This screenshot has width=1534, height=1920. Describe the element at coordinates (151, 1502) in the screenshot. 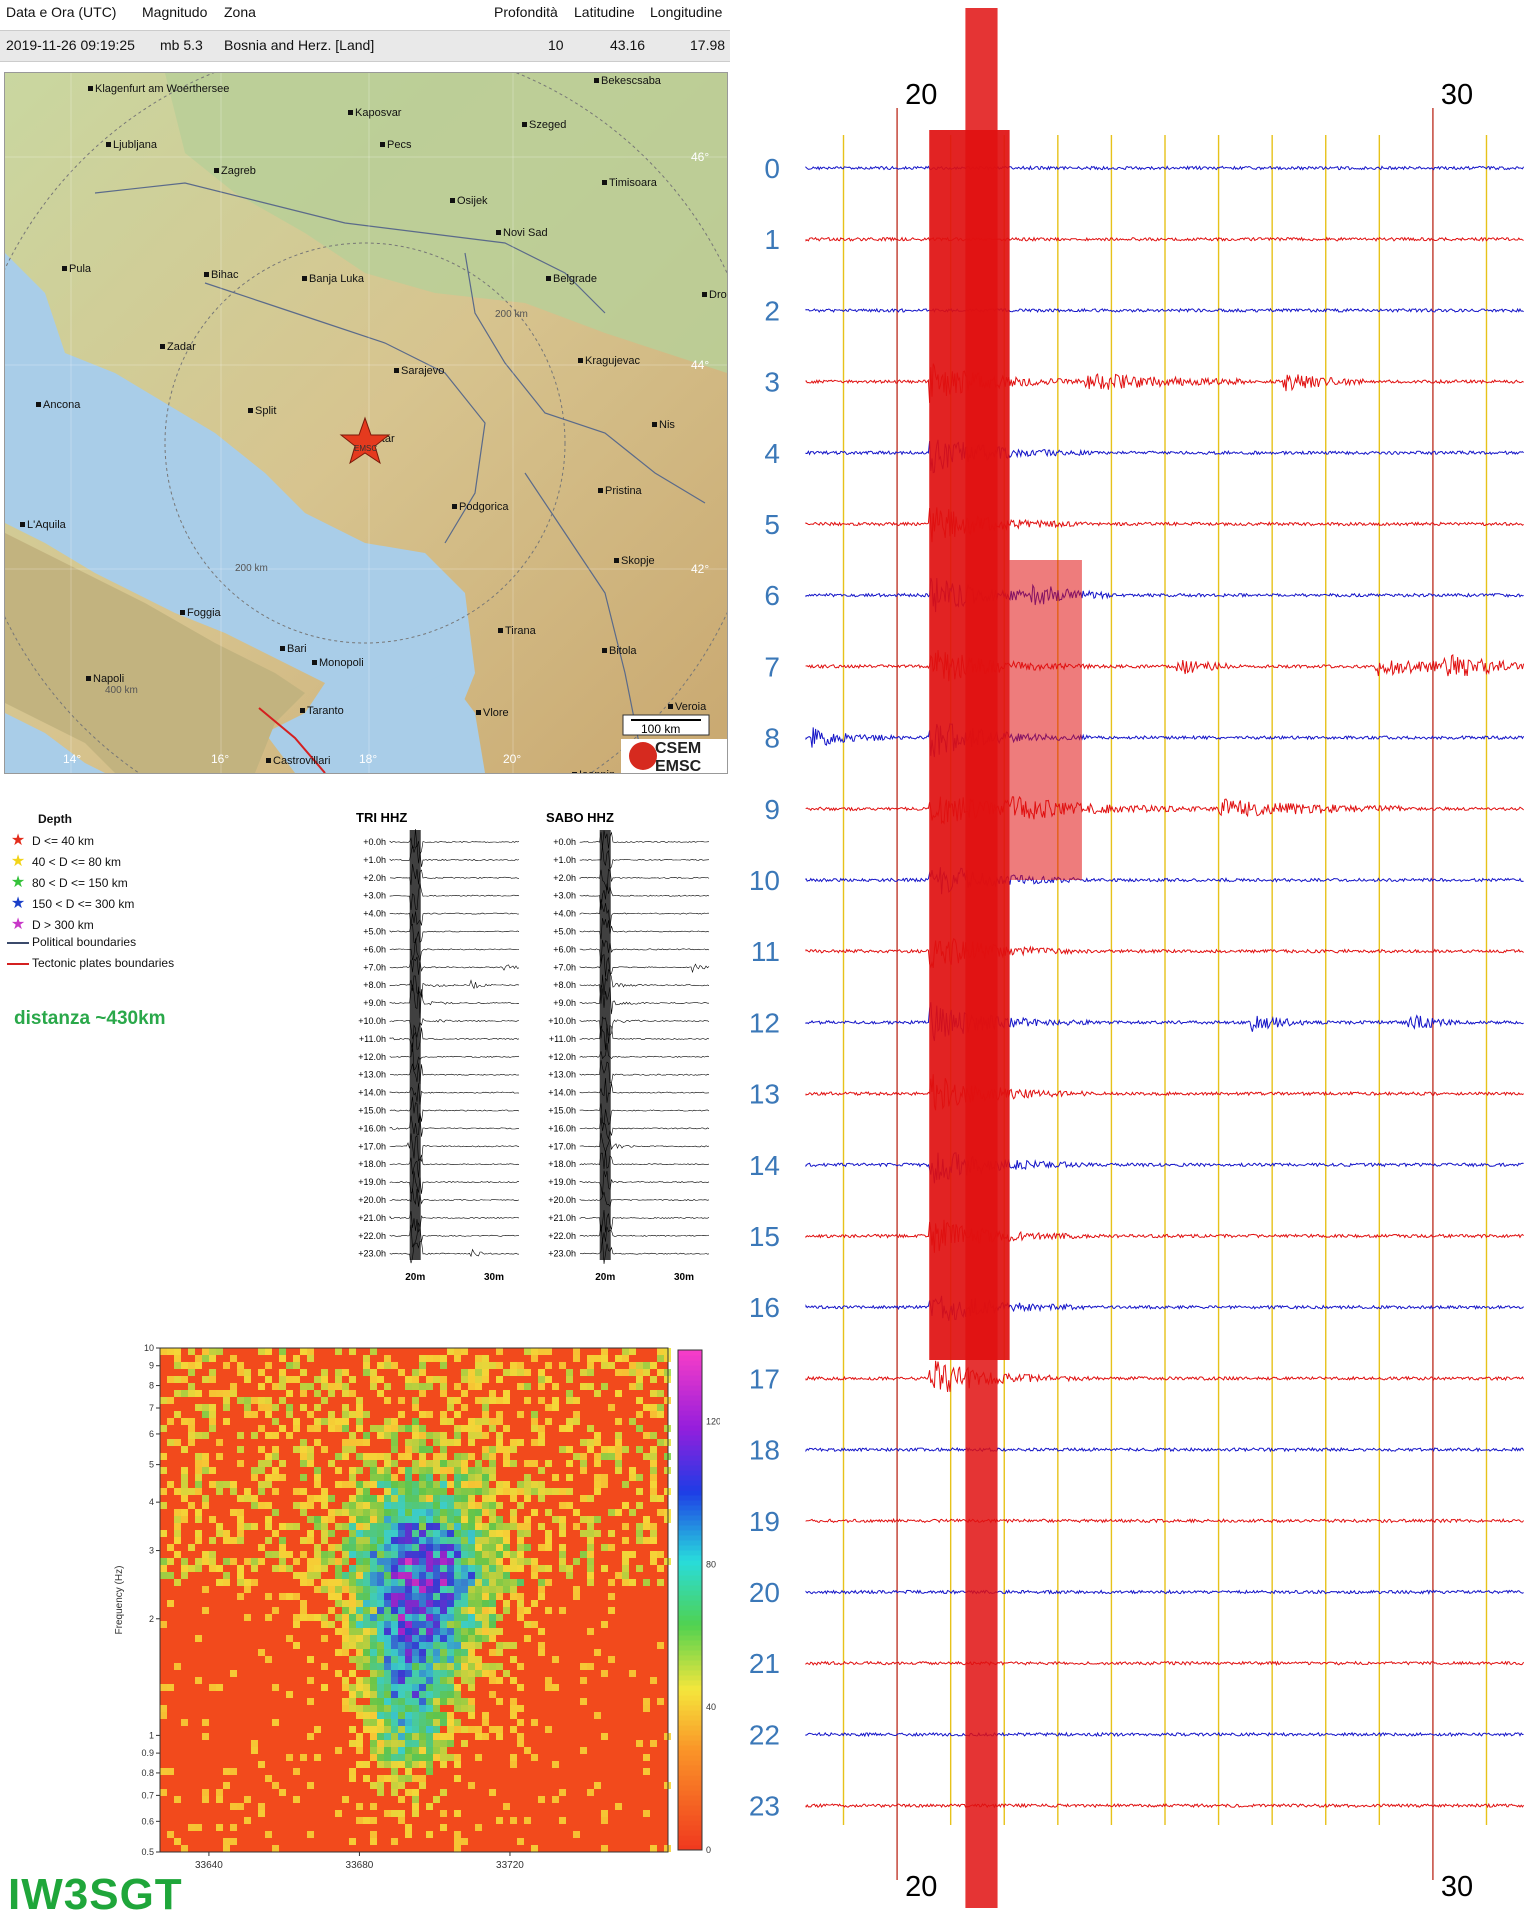

I see `y-tick-label: 4` at that location.